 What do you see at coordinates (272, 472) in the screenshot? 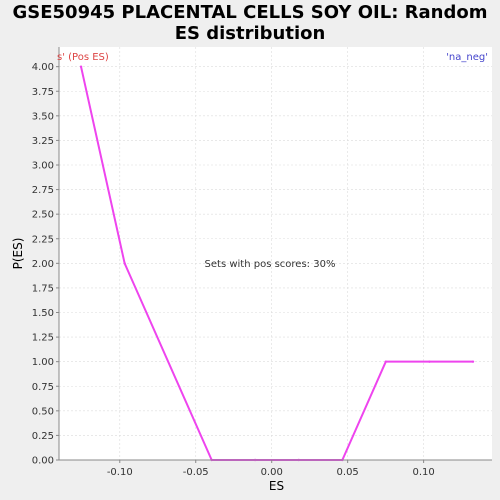
I see `x-tick-label: 0.00` at bounding box center [272, 472].